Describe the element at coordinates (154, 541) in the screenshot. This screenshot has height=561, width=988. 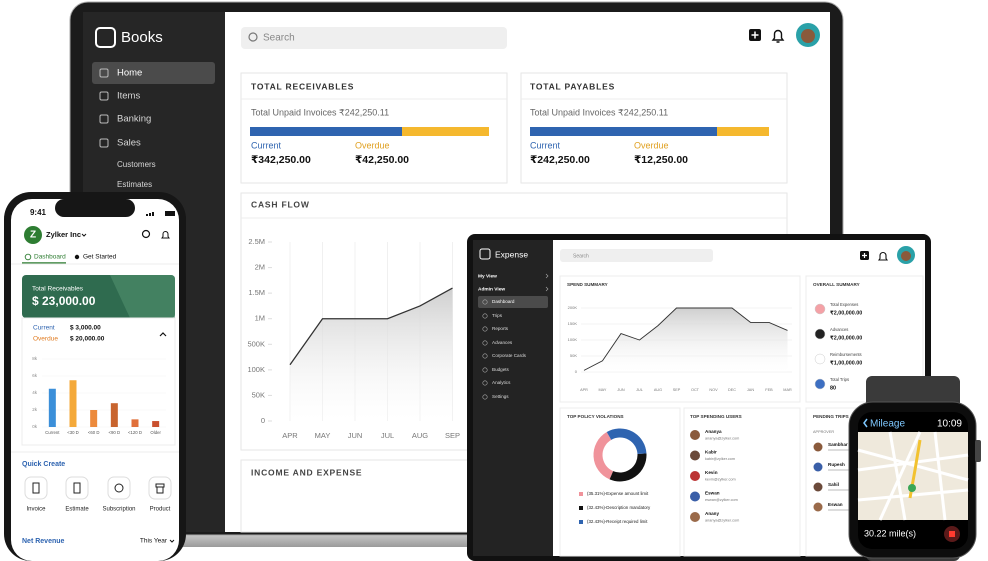
I see `period-selector: This Year` at that location.